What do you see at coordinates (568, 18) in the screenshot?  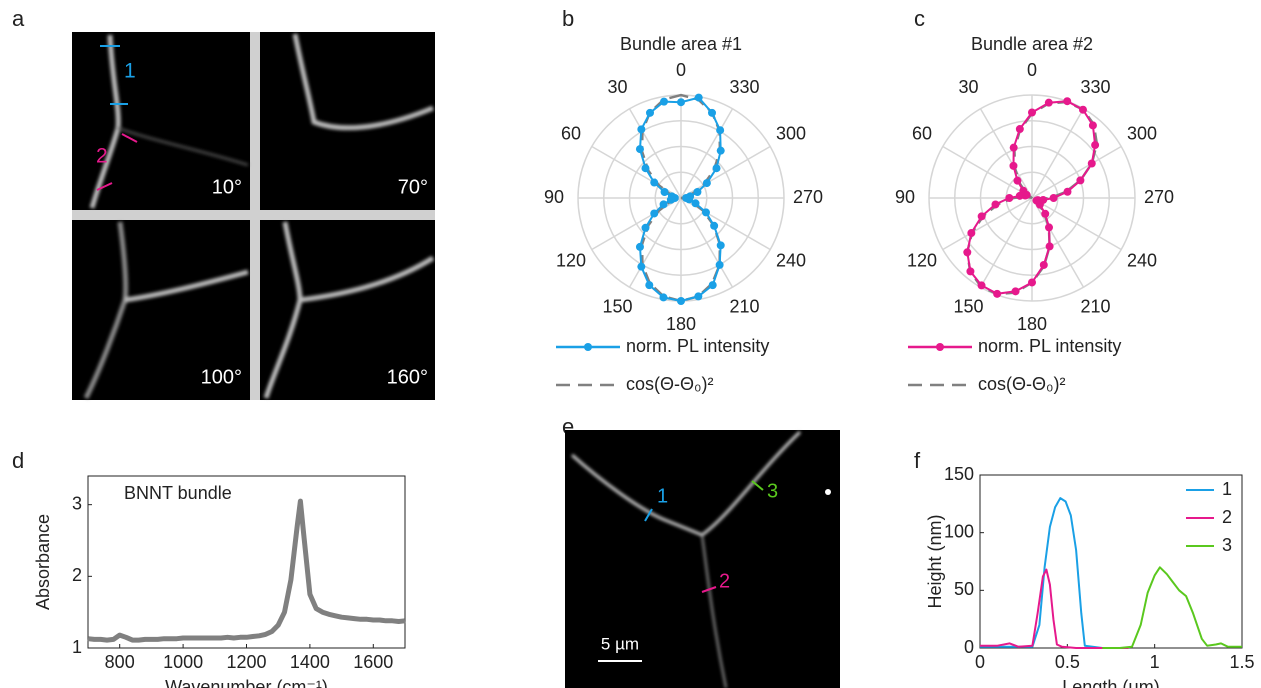 I see `panel-label: b` at bounding box center [568, 18].